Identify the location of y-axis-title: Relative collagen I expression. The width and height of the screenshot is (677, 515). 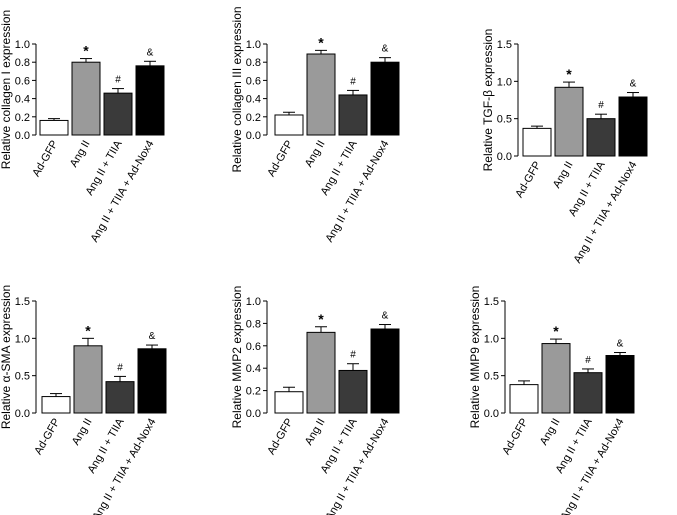
(6, 89).